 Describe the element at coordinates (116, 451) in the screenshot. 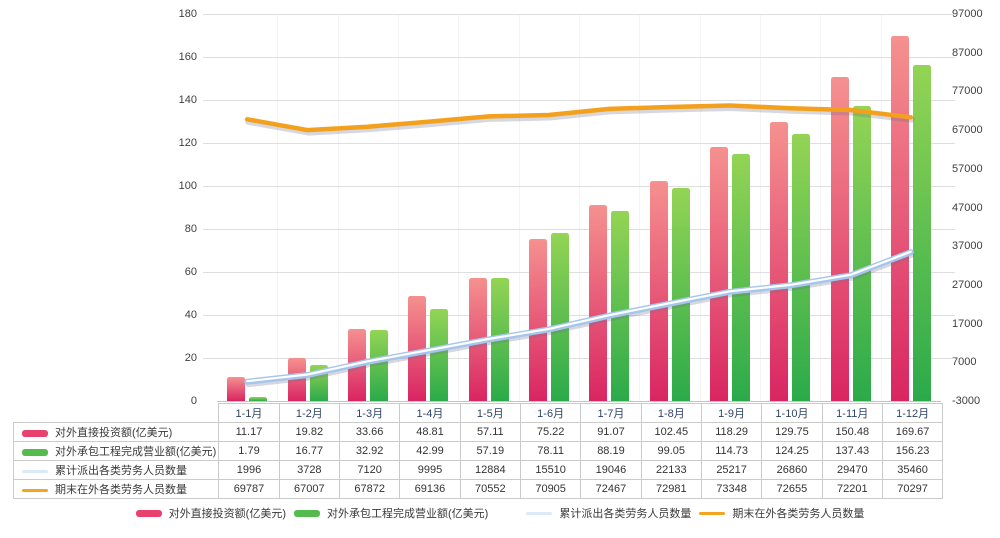

I see `series-label-cell: 对外承包工程完成营业额(亿美元)` at that location.